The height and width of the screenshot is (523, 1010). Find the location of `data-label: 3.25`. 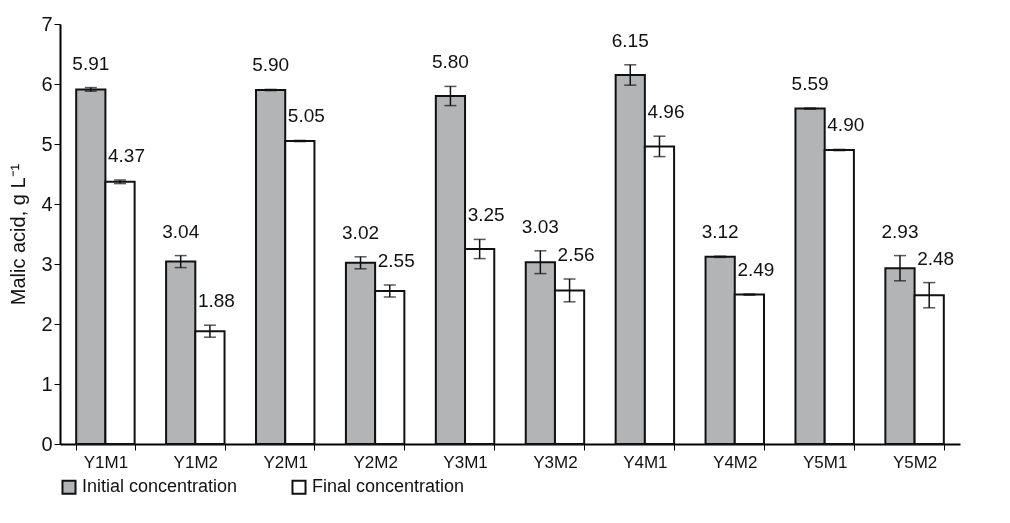

data-label: 3.25 is located at coordinates (486, 215).